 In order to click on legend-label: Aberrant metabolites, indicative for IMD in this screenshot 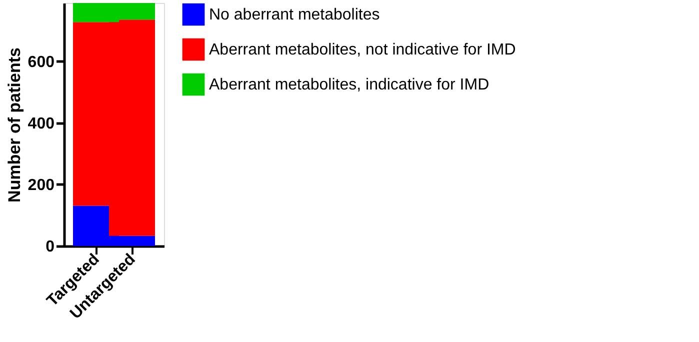, I will do `click(349, 85)`.